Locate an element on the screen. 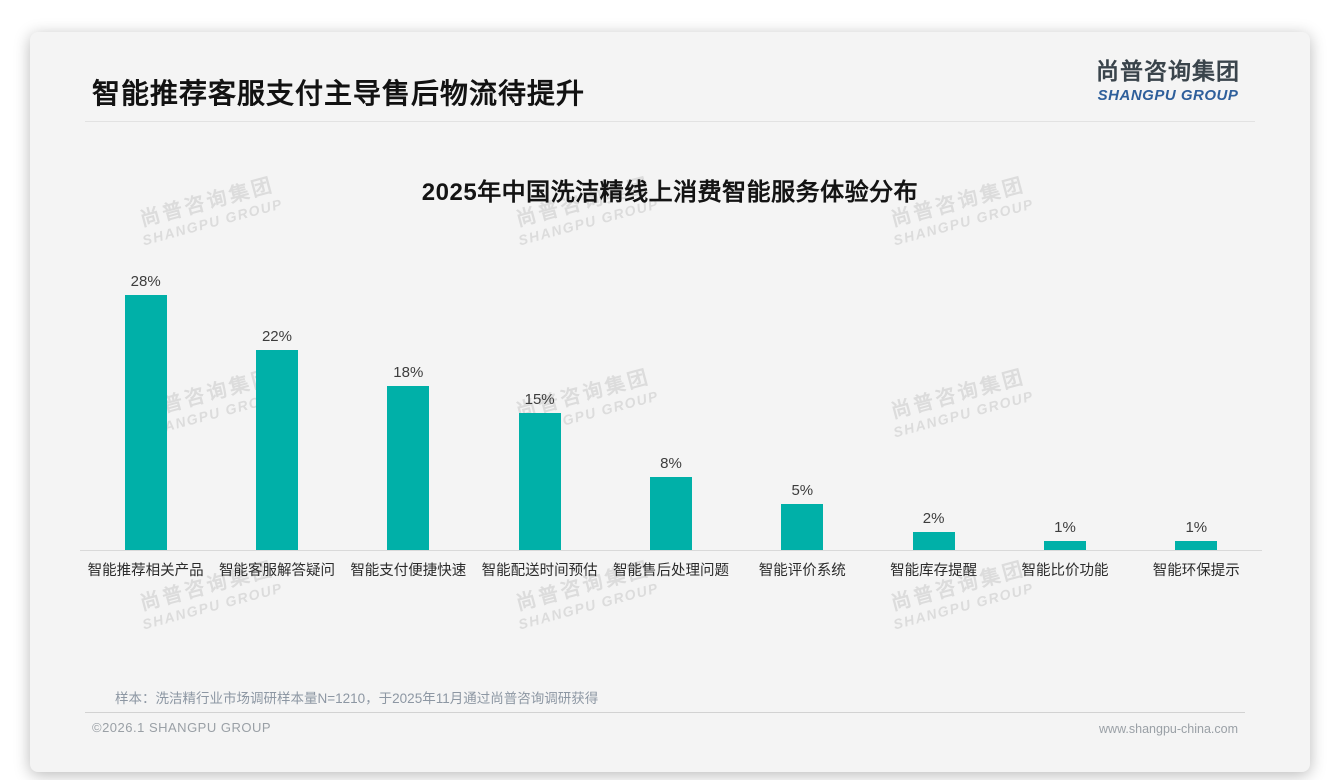 The image size is (1340, 780). bar-value-label: 2% is located at coordinates (933, 518).